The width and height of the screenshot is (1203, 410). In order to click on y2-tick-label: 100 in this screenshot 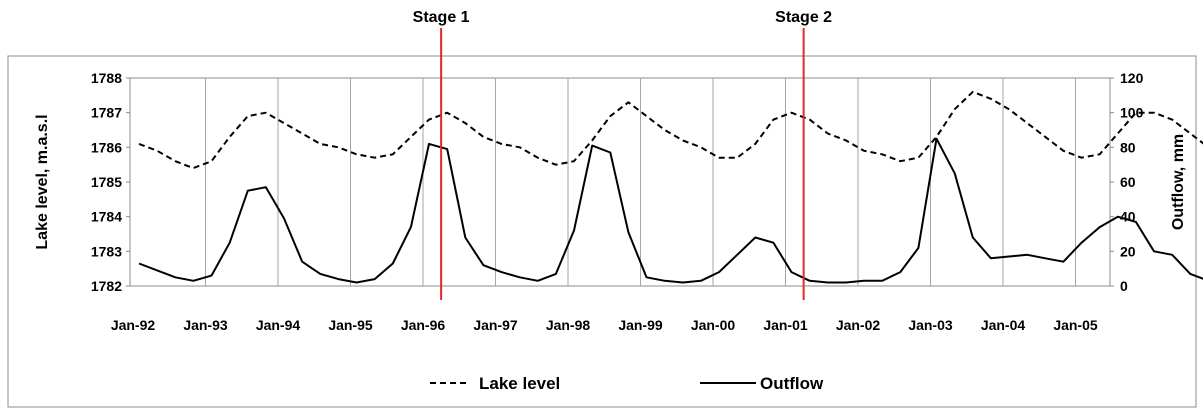, I will do `click(1132, 113)`.